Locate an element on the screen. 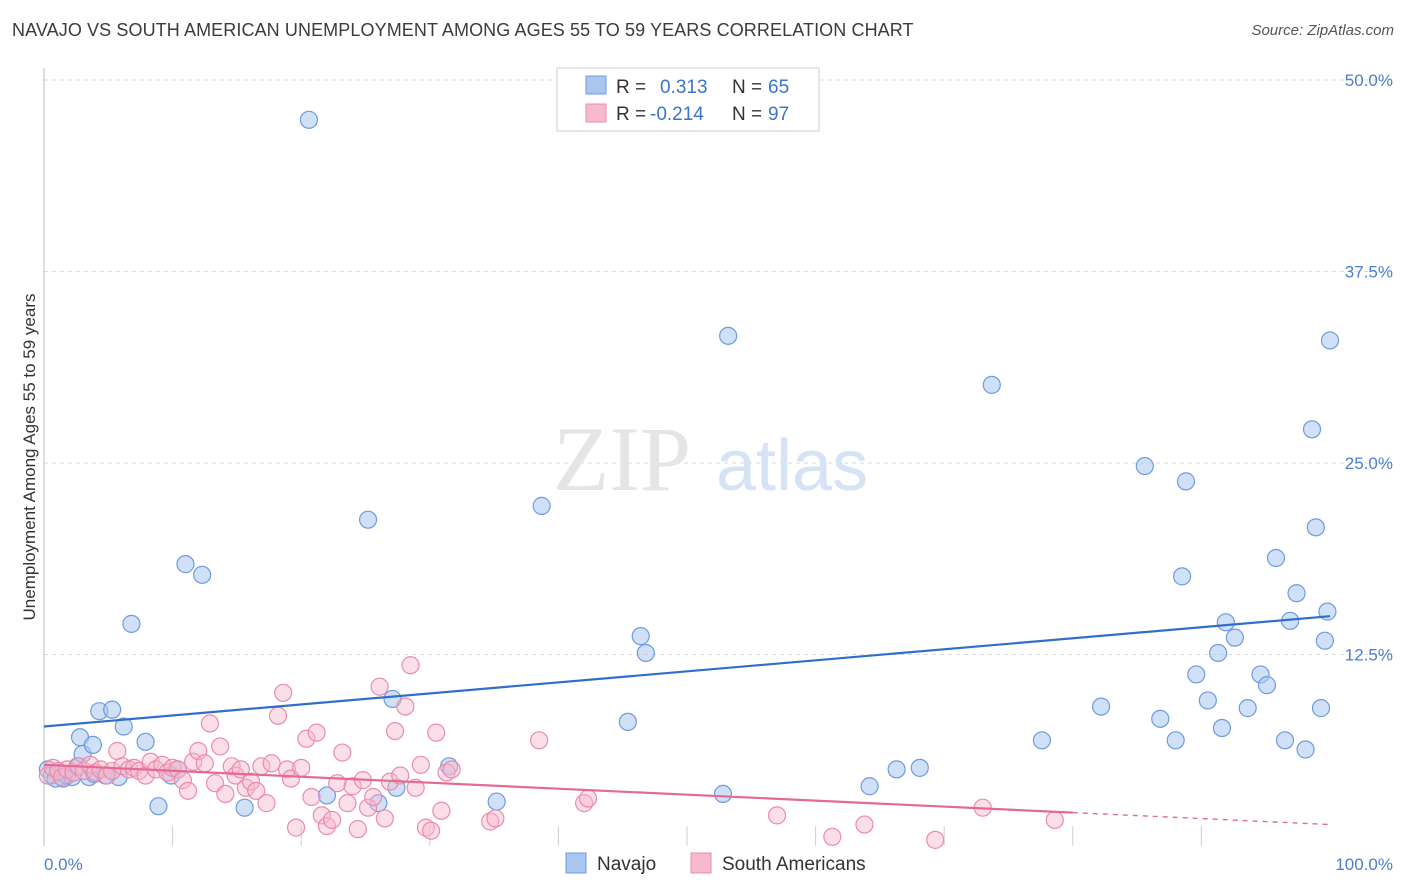 The width and height of the screenshot is (1406, 892). source-label: Source: ZipAtlas.com is located at coordinates (1322, 30).